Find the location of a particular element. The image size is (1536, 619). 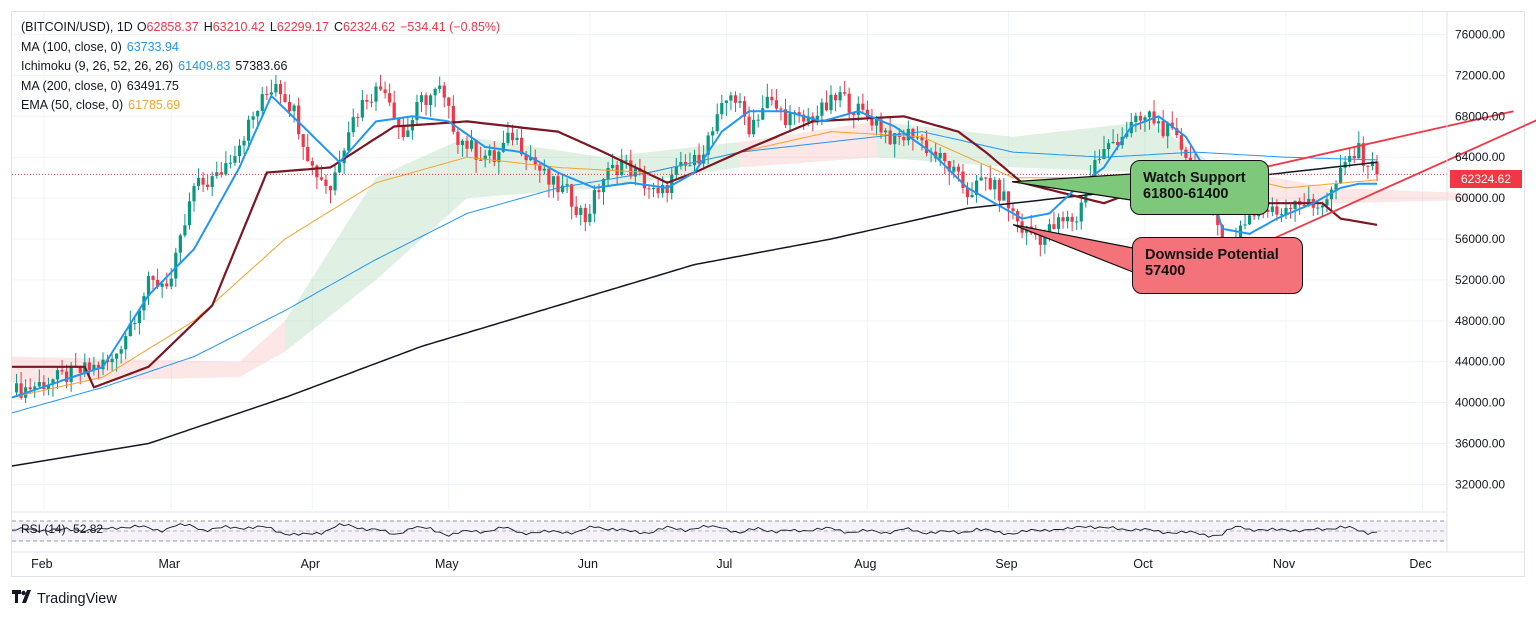

footer-brand-text: TradingView is located at coordinates (77, 598).